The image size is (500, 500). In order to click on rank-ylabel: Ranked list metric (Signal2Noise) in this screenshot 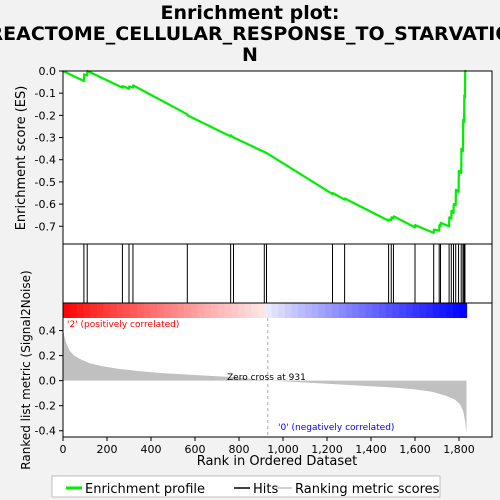, I will do `click(26, 369)`.